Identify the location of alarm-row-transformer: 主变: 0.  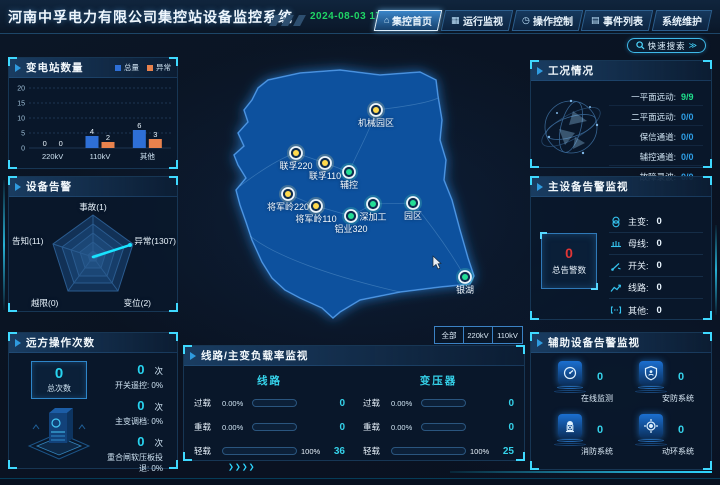
(656, 222).